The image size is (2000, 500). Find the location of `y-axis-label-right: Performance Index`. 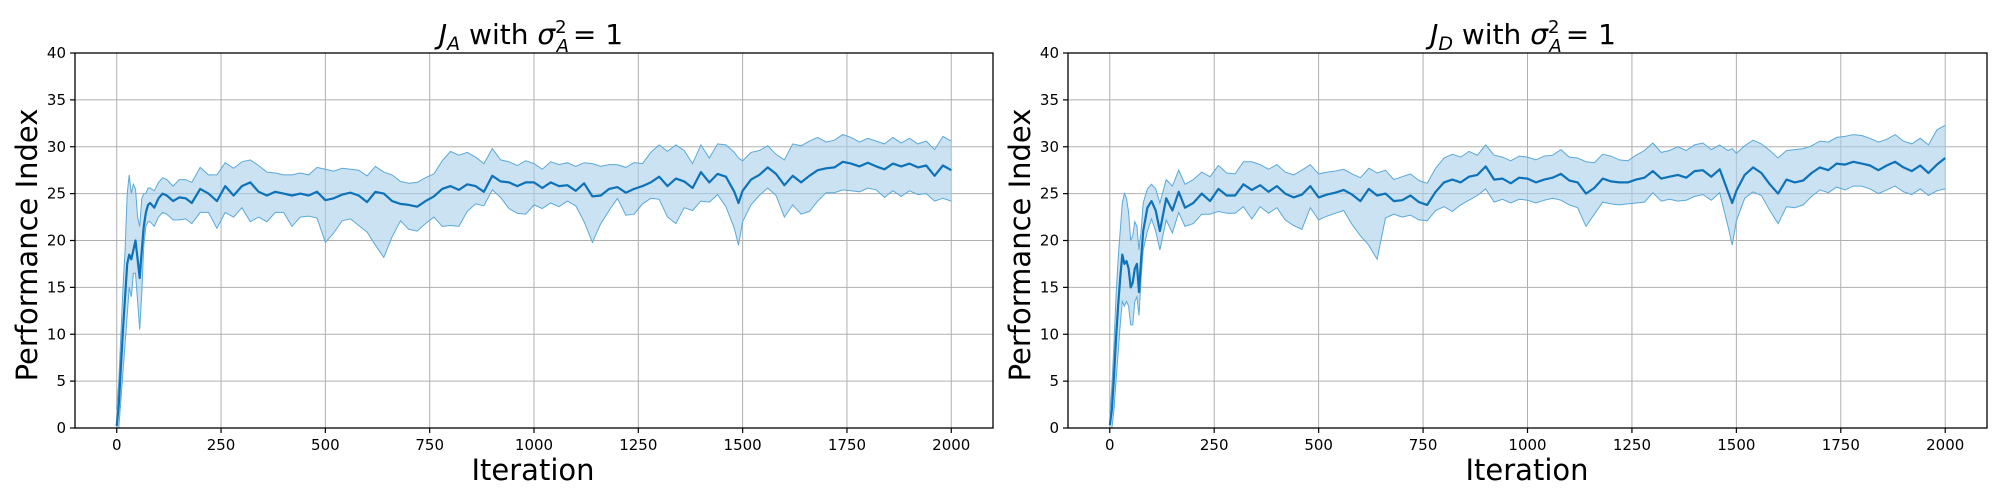

y-axis-label-right: Performance Index is located at coordinates (1020, 245).